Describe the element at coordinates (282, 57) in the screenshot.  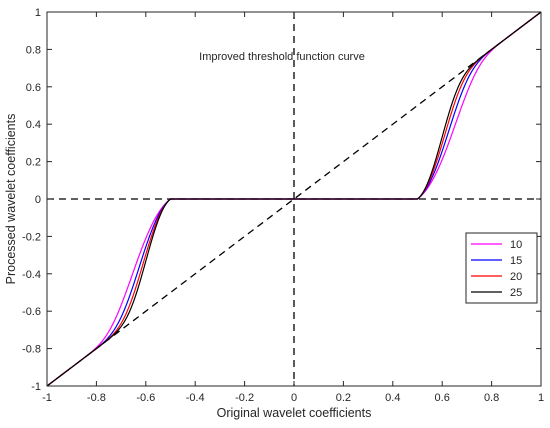
I see `annotation-text: Improved threshold function curve` at that location.